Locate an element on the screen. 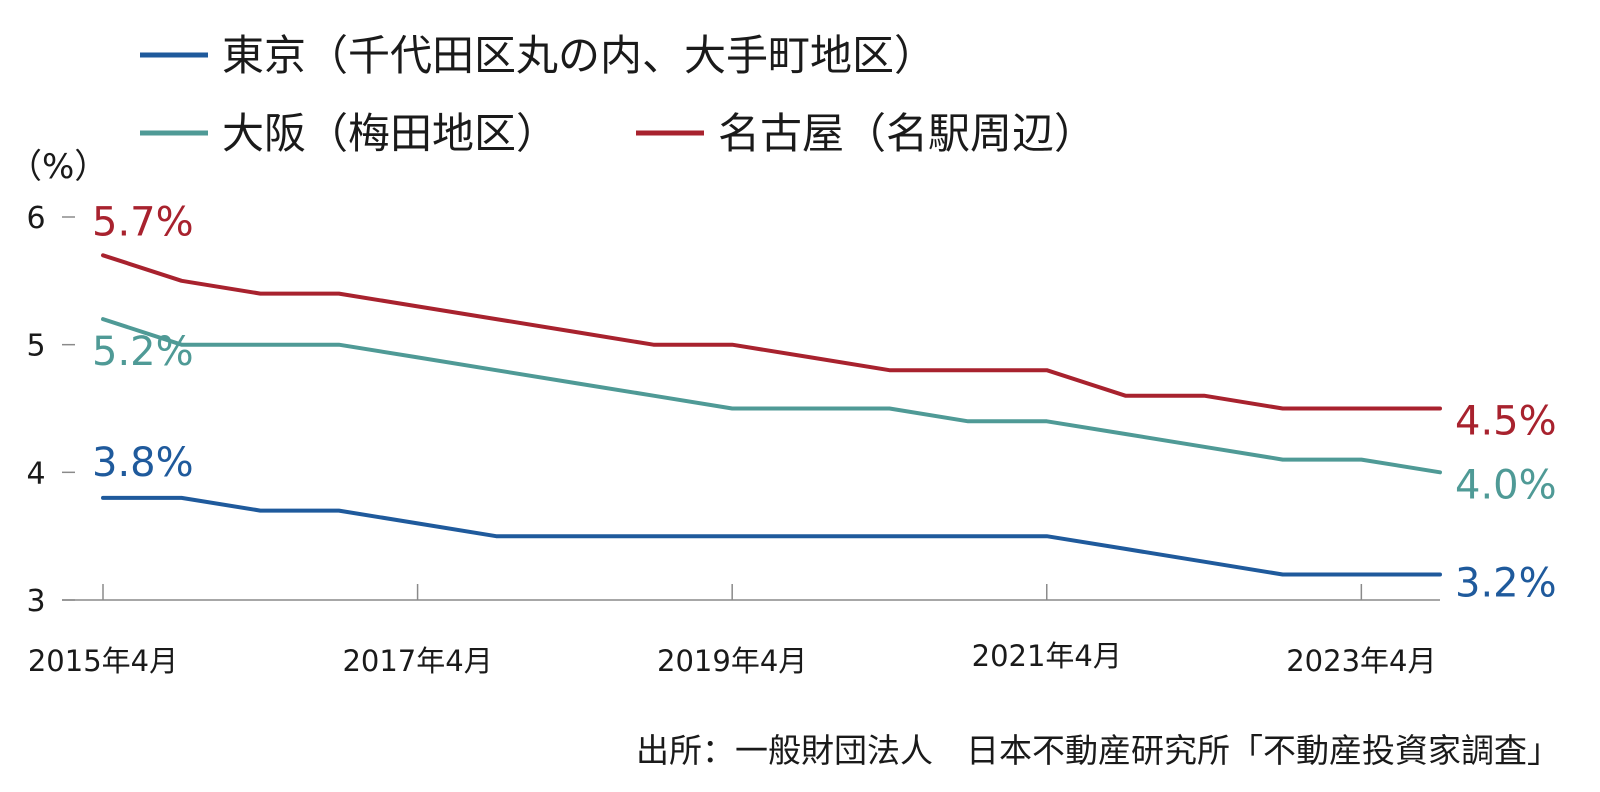  x-tick-label-4: 2023年4月 is located at coordinates (1361, 661).